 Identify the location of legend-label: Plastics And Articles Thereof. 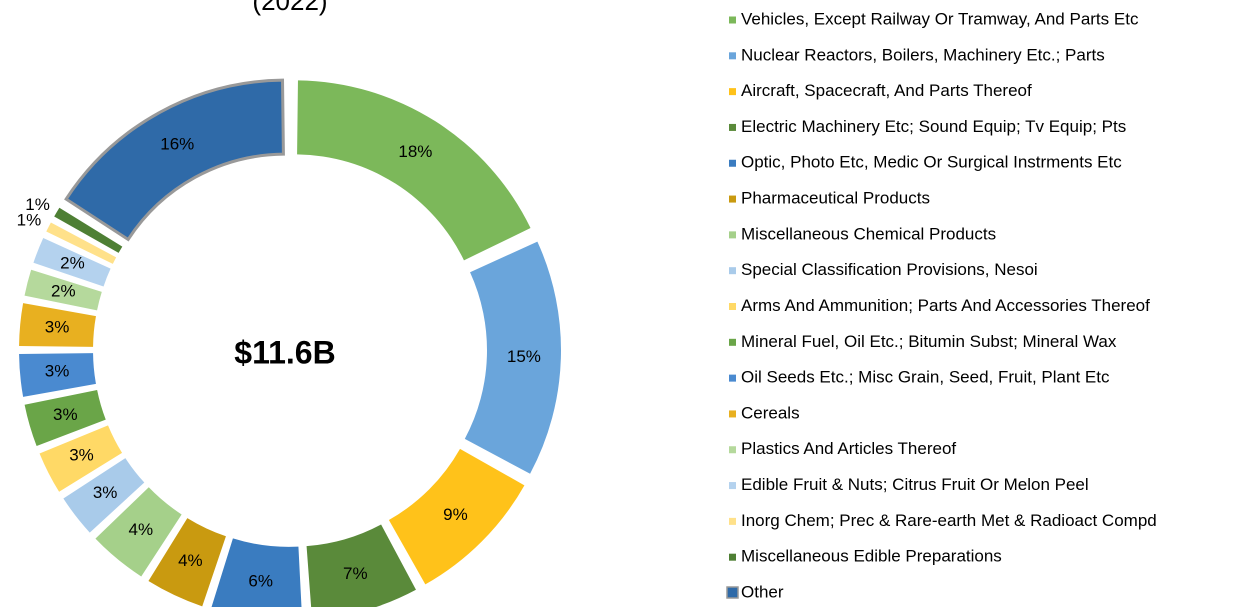
(848, 448).